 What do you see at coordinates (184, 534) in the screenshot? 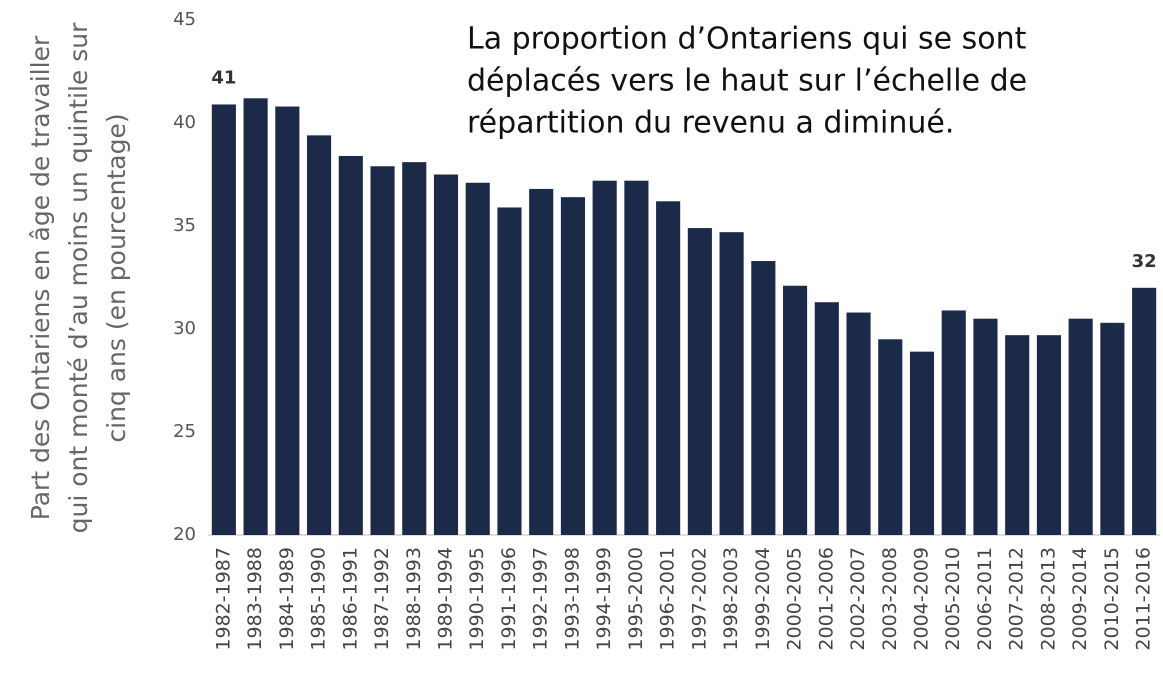
I see `y-tick-label: 20` at bounding box center [184, 534].